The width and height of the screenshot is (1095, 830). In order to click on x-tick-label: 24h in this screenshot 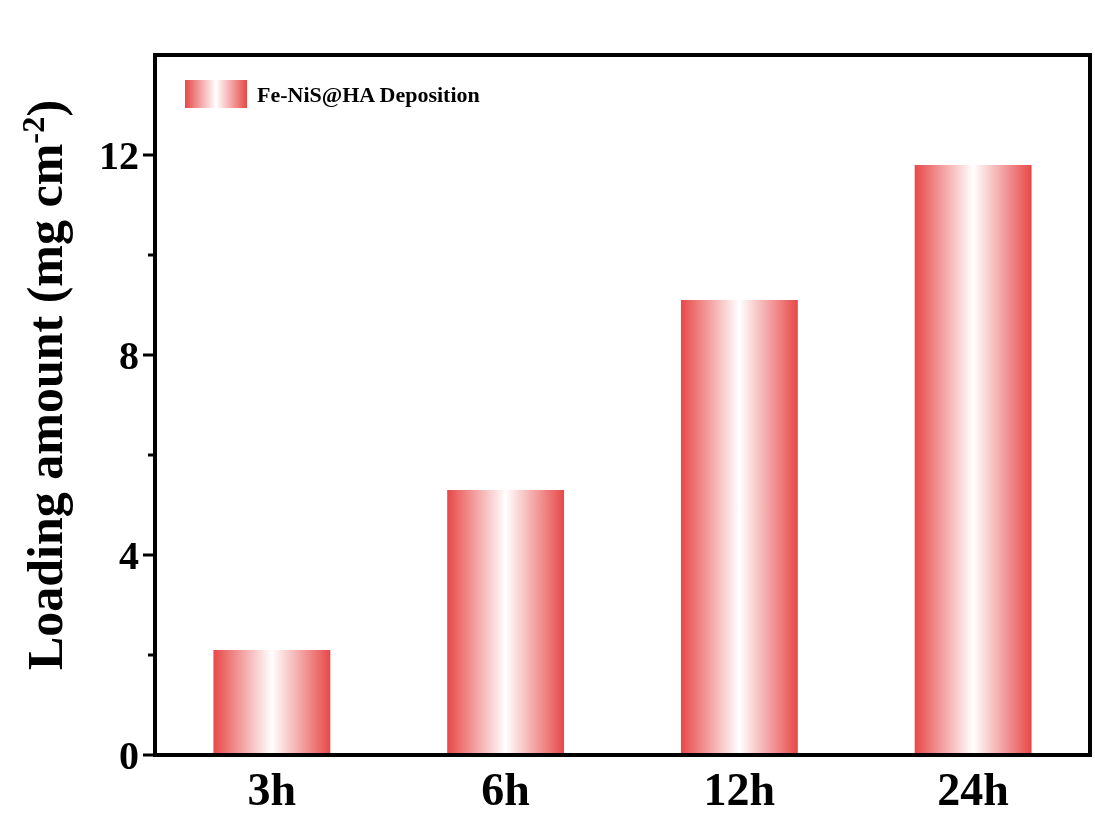, I will do `click(973, 789)`.